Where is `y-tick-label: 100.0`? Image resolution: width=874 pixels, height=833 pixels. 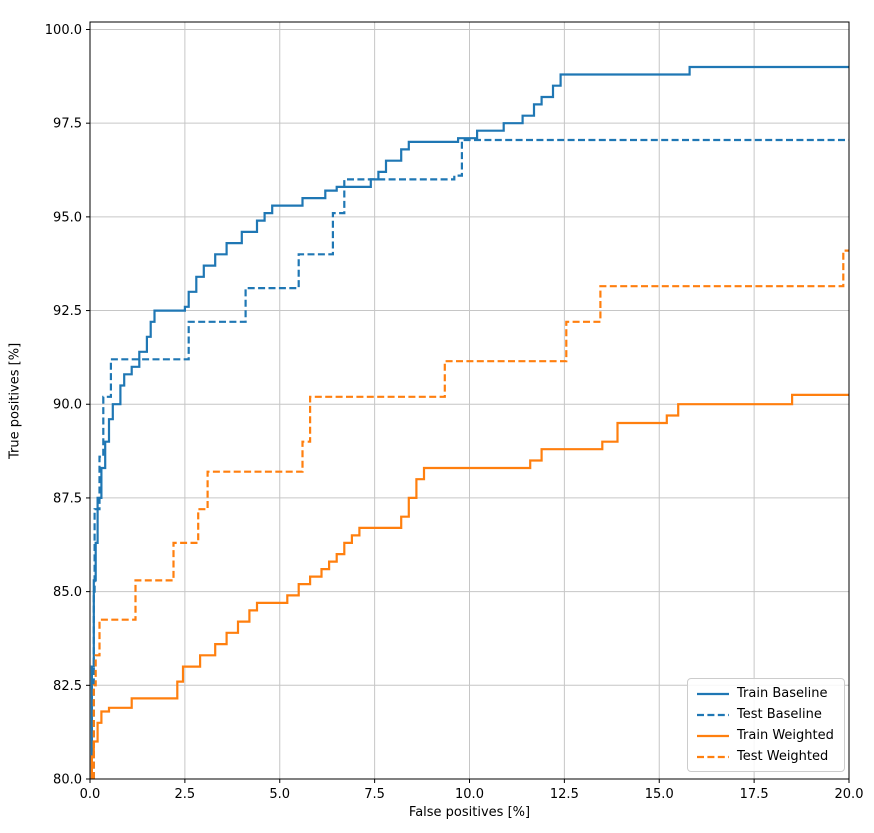 y-tick-label: 100.0 is located at coordinates (63, 30).